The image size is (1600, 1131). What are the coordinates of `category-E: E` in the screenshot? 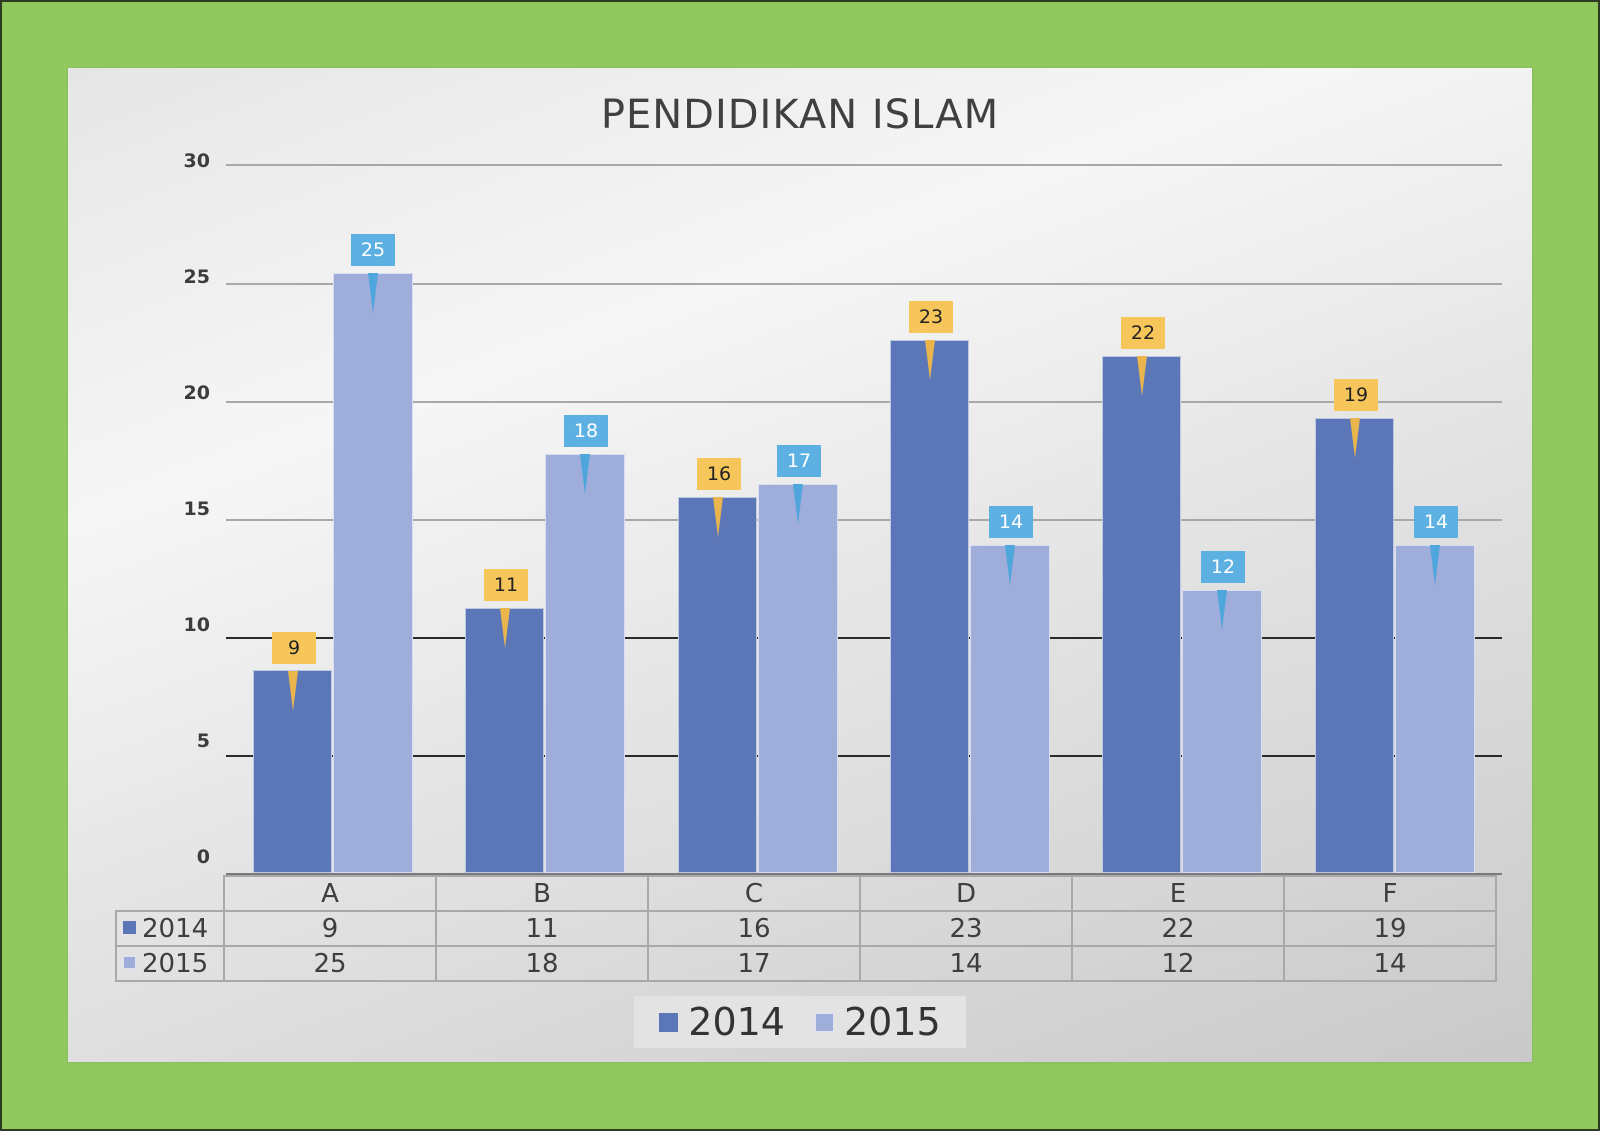 It's located at (1178, 893).